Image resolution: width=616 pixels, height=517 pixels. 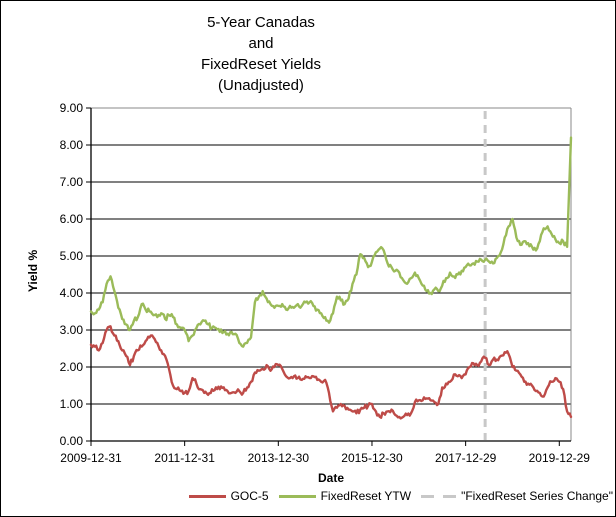 I want to click on legend-item-fixedreset-ytw: FixedReset YTW, so click(x=345, y=496).